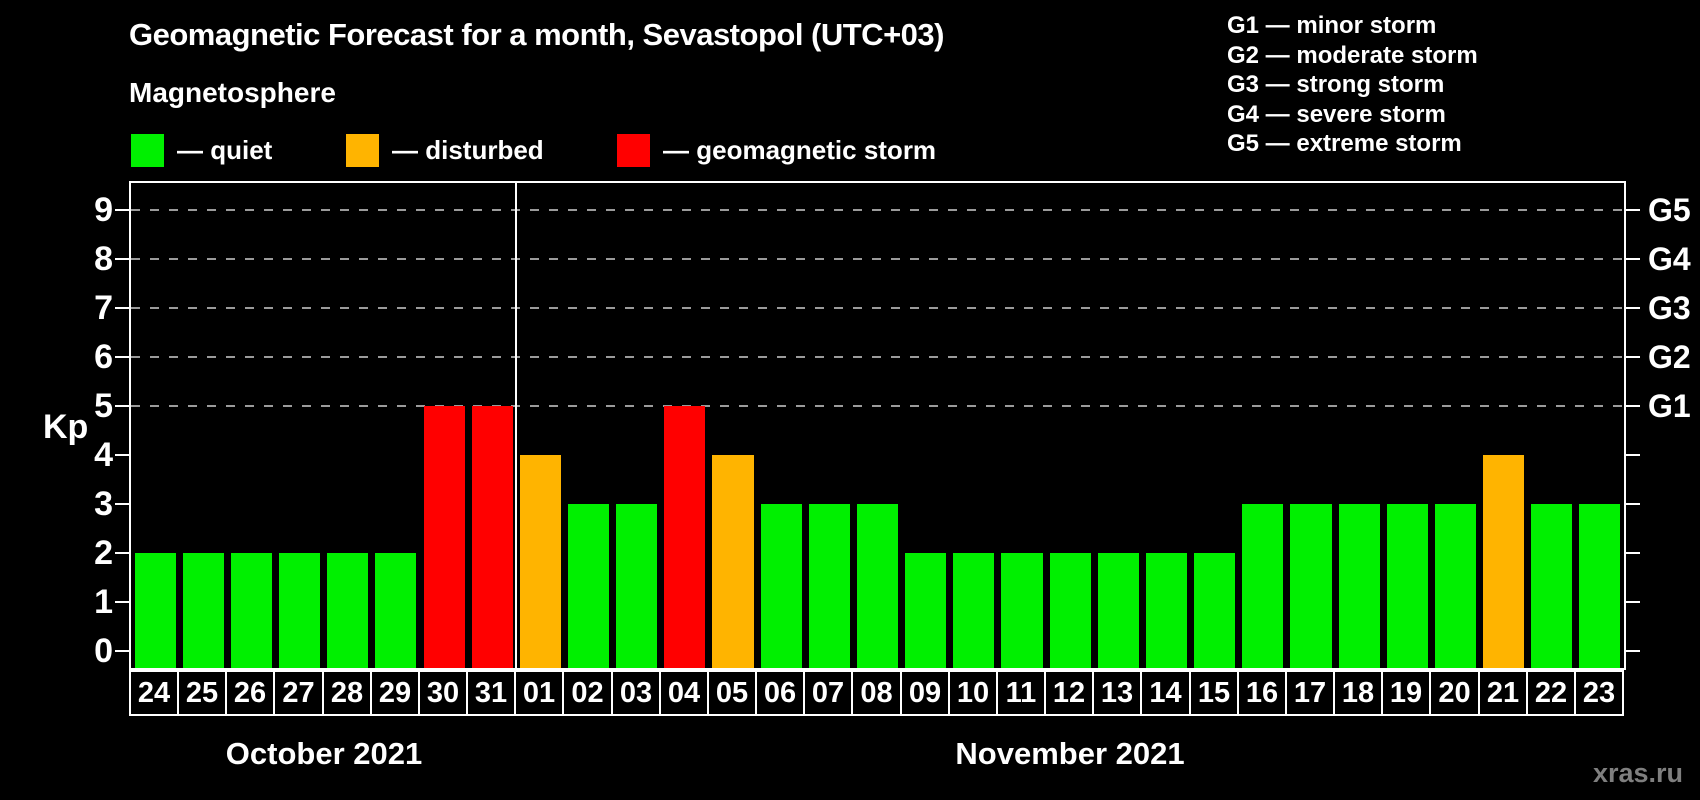 This screenshot has width=1700, height=800. I want to click on day-label-26: 26, so click(250, 693).